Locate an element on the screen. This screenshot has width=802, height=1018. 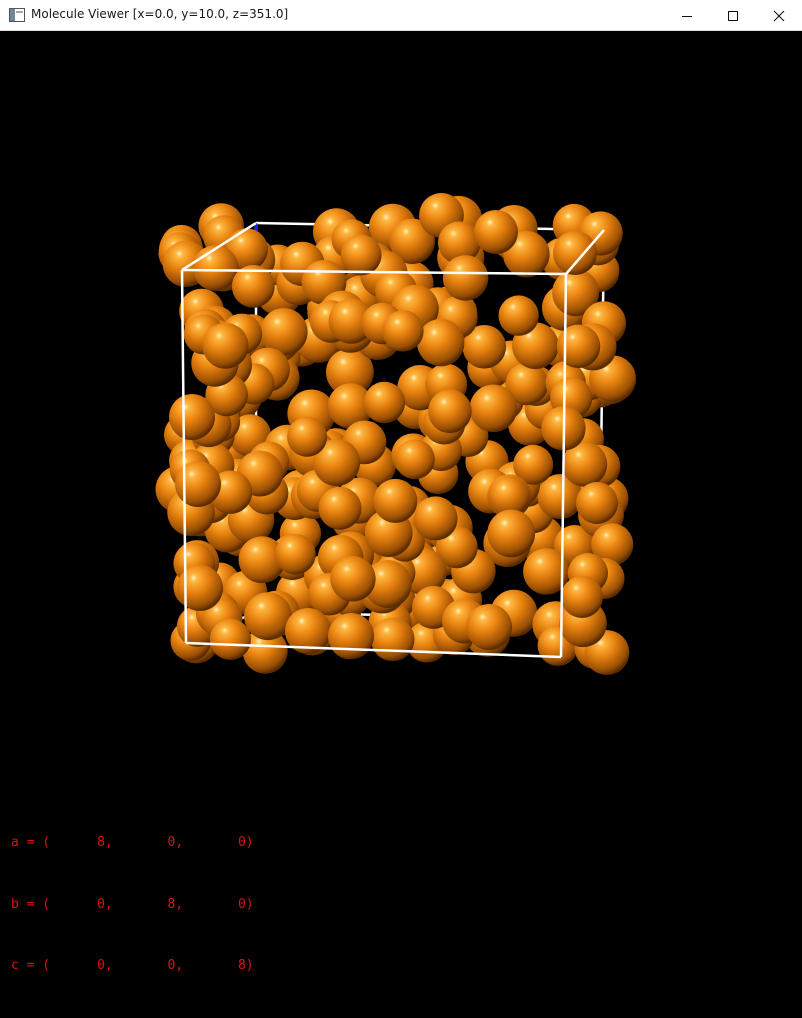
minimize-button is located at coordinates (687, 15).